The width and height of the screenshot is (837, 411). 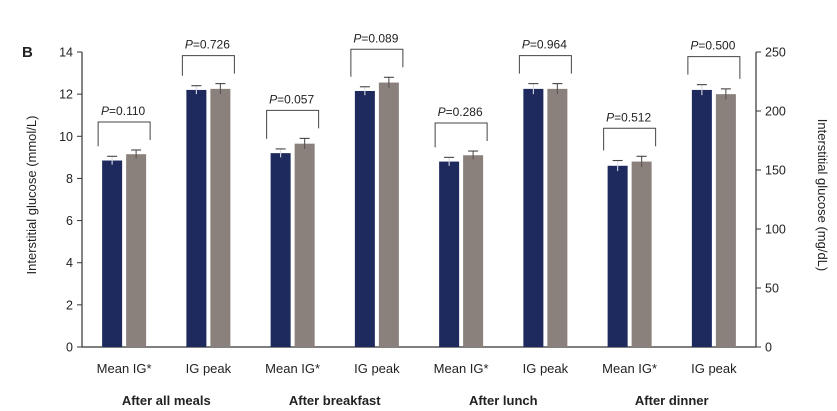 What do you see at coordinates (632, 117) in the screenshot?
I see `p-value: =0.512` at bounding box center [632, 117].